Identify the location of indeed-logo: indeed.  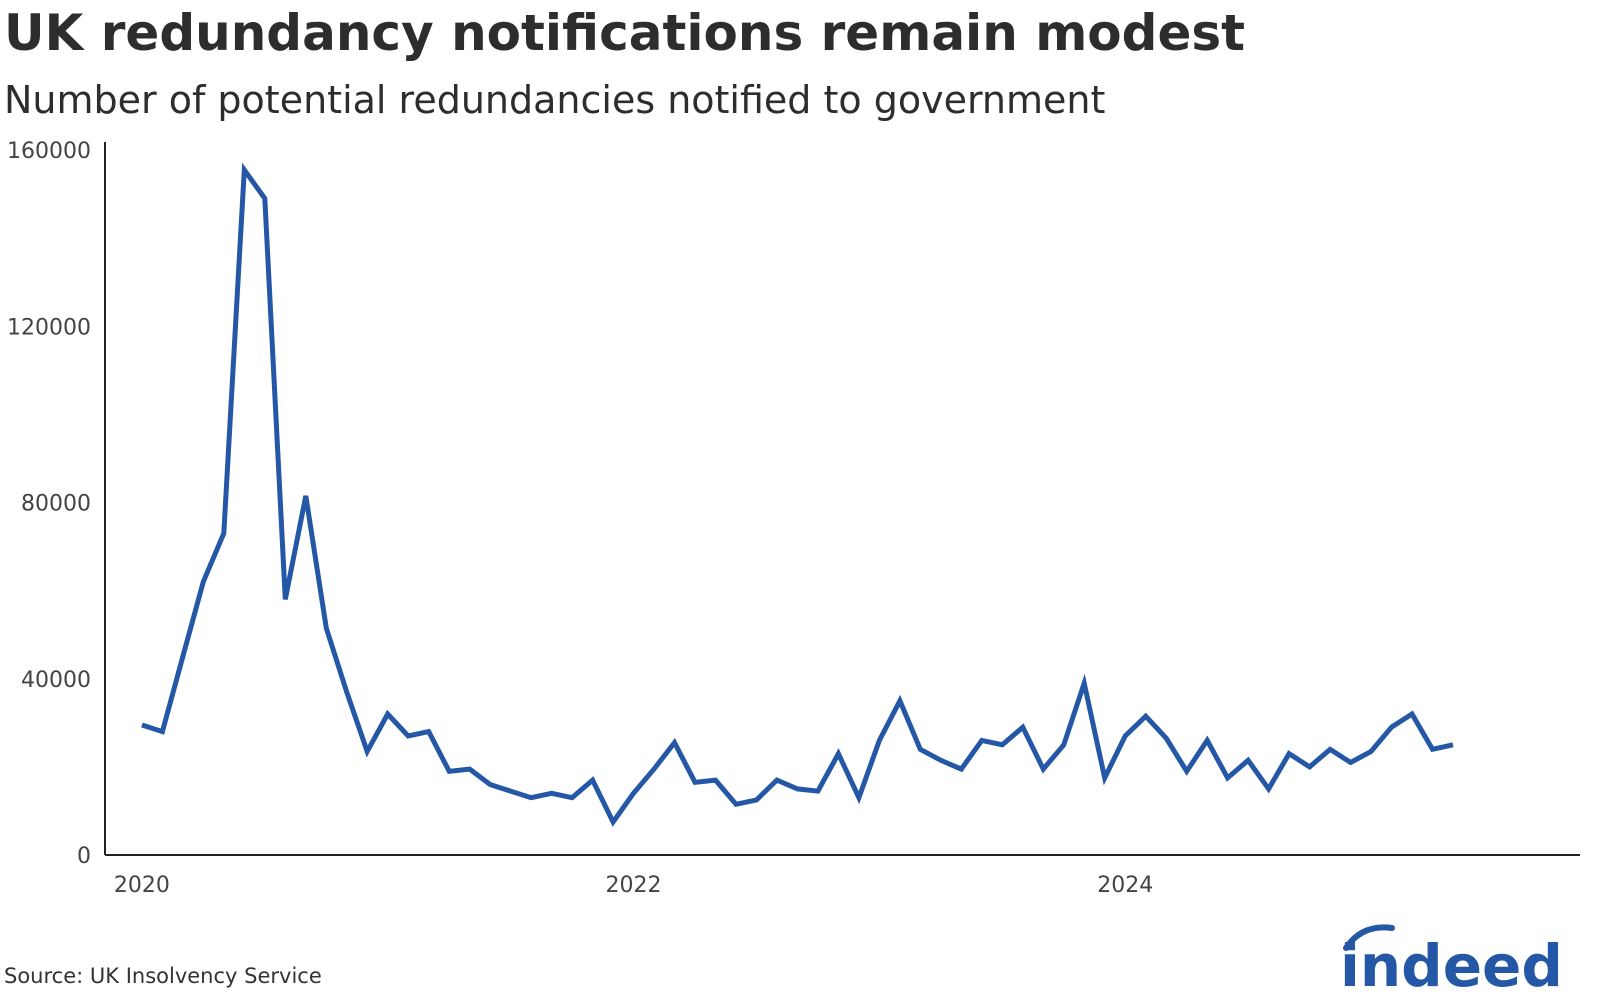
(1450, 961).